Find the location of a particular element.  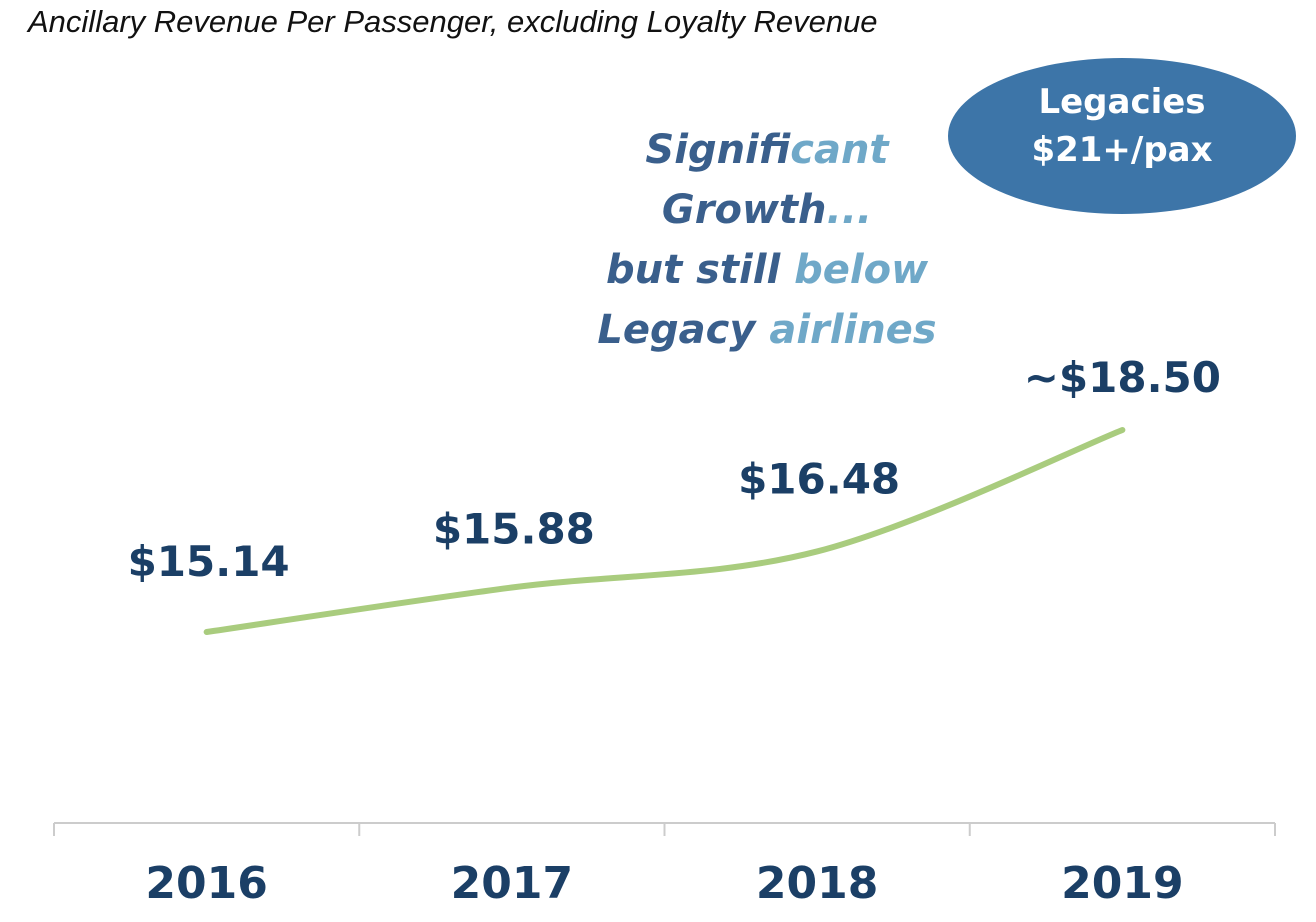

callout-line-1: Legacies is located at coordinates (1122, 102).